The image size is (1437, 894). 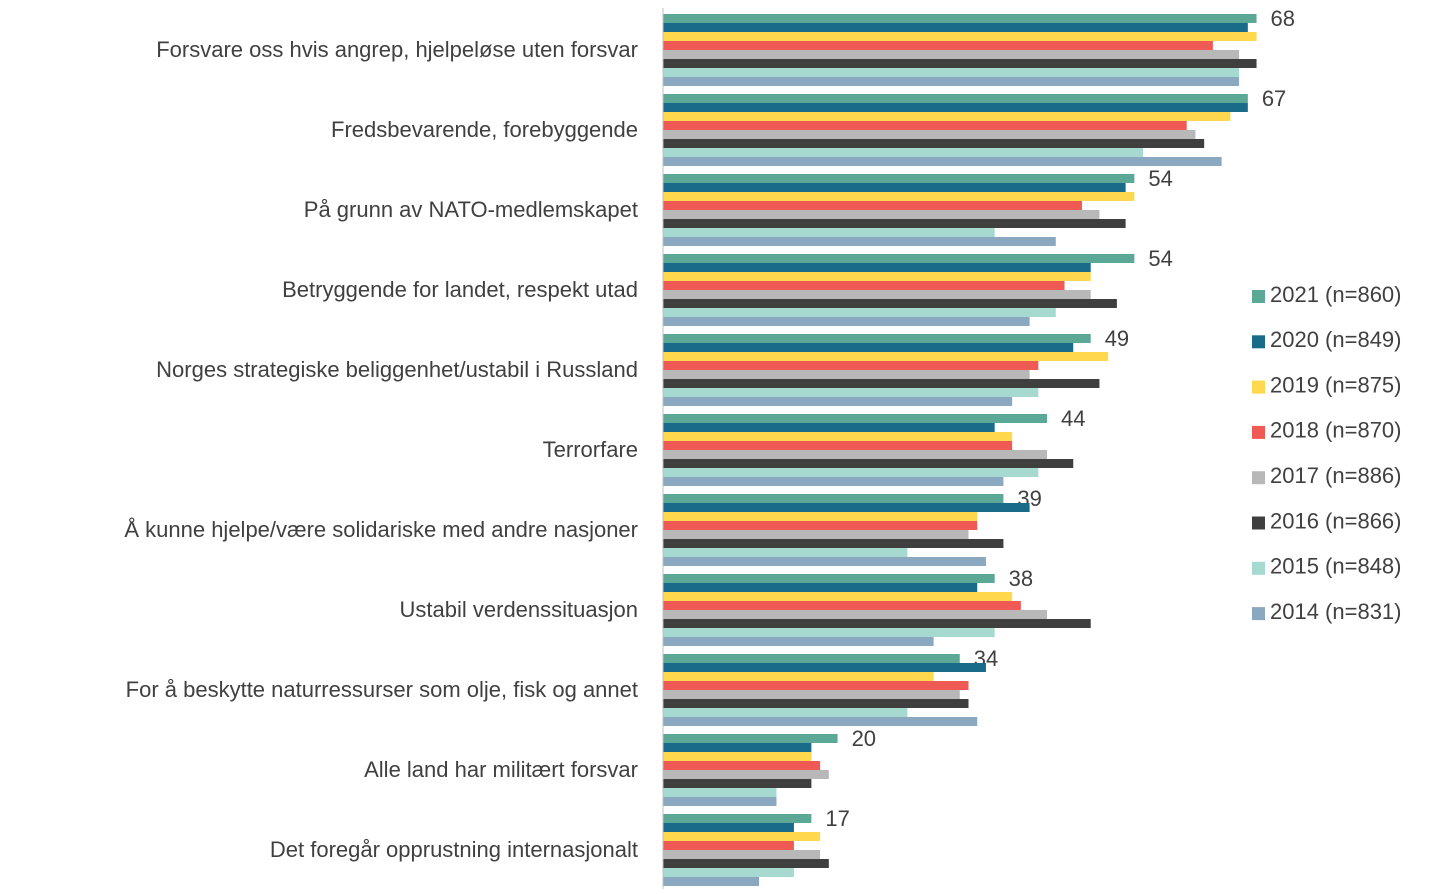 I want to click on data-label: 44, so click(x=1073, y=418).